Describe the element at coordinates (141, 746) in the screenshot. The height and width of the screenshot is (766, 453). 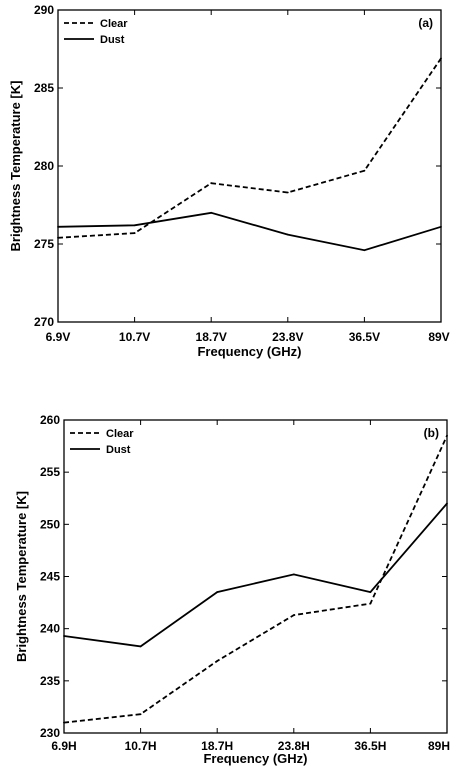
I see `x-tick-label: 10.7H` at that location.